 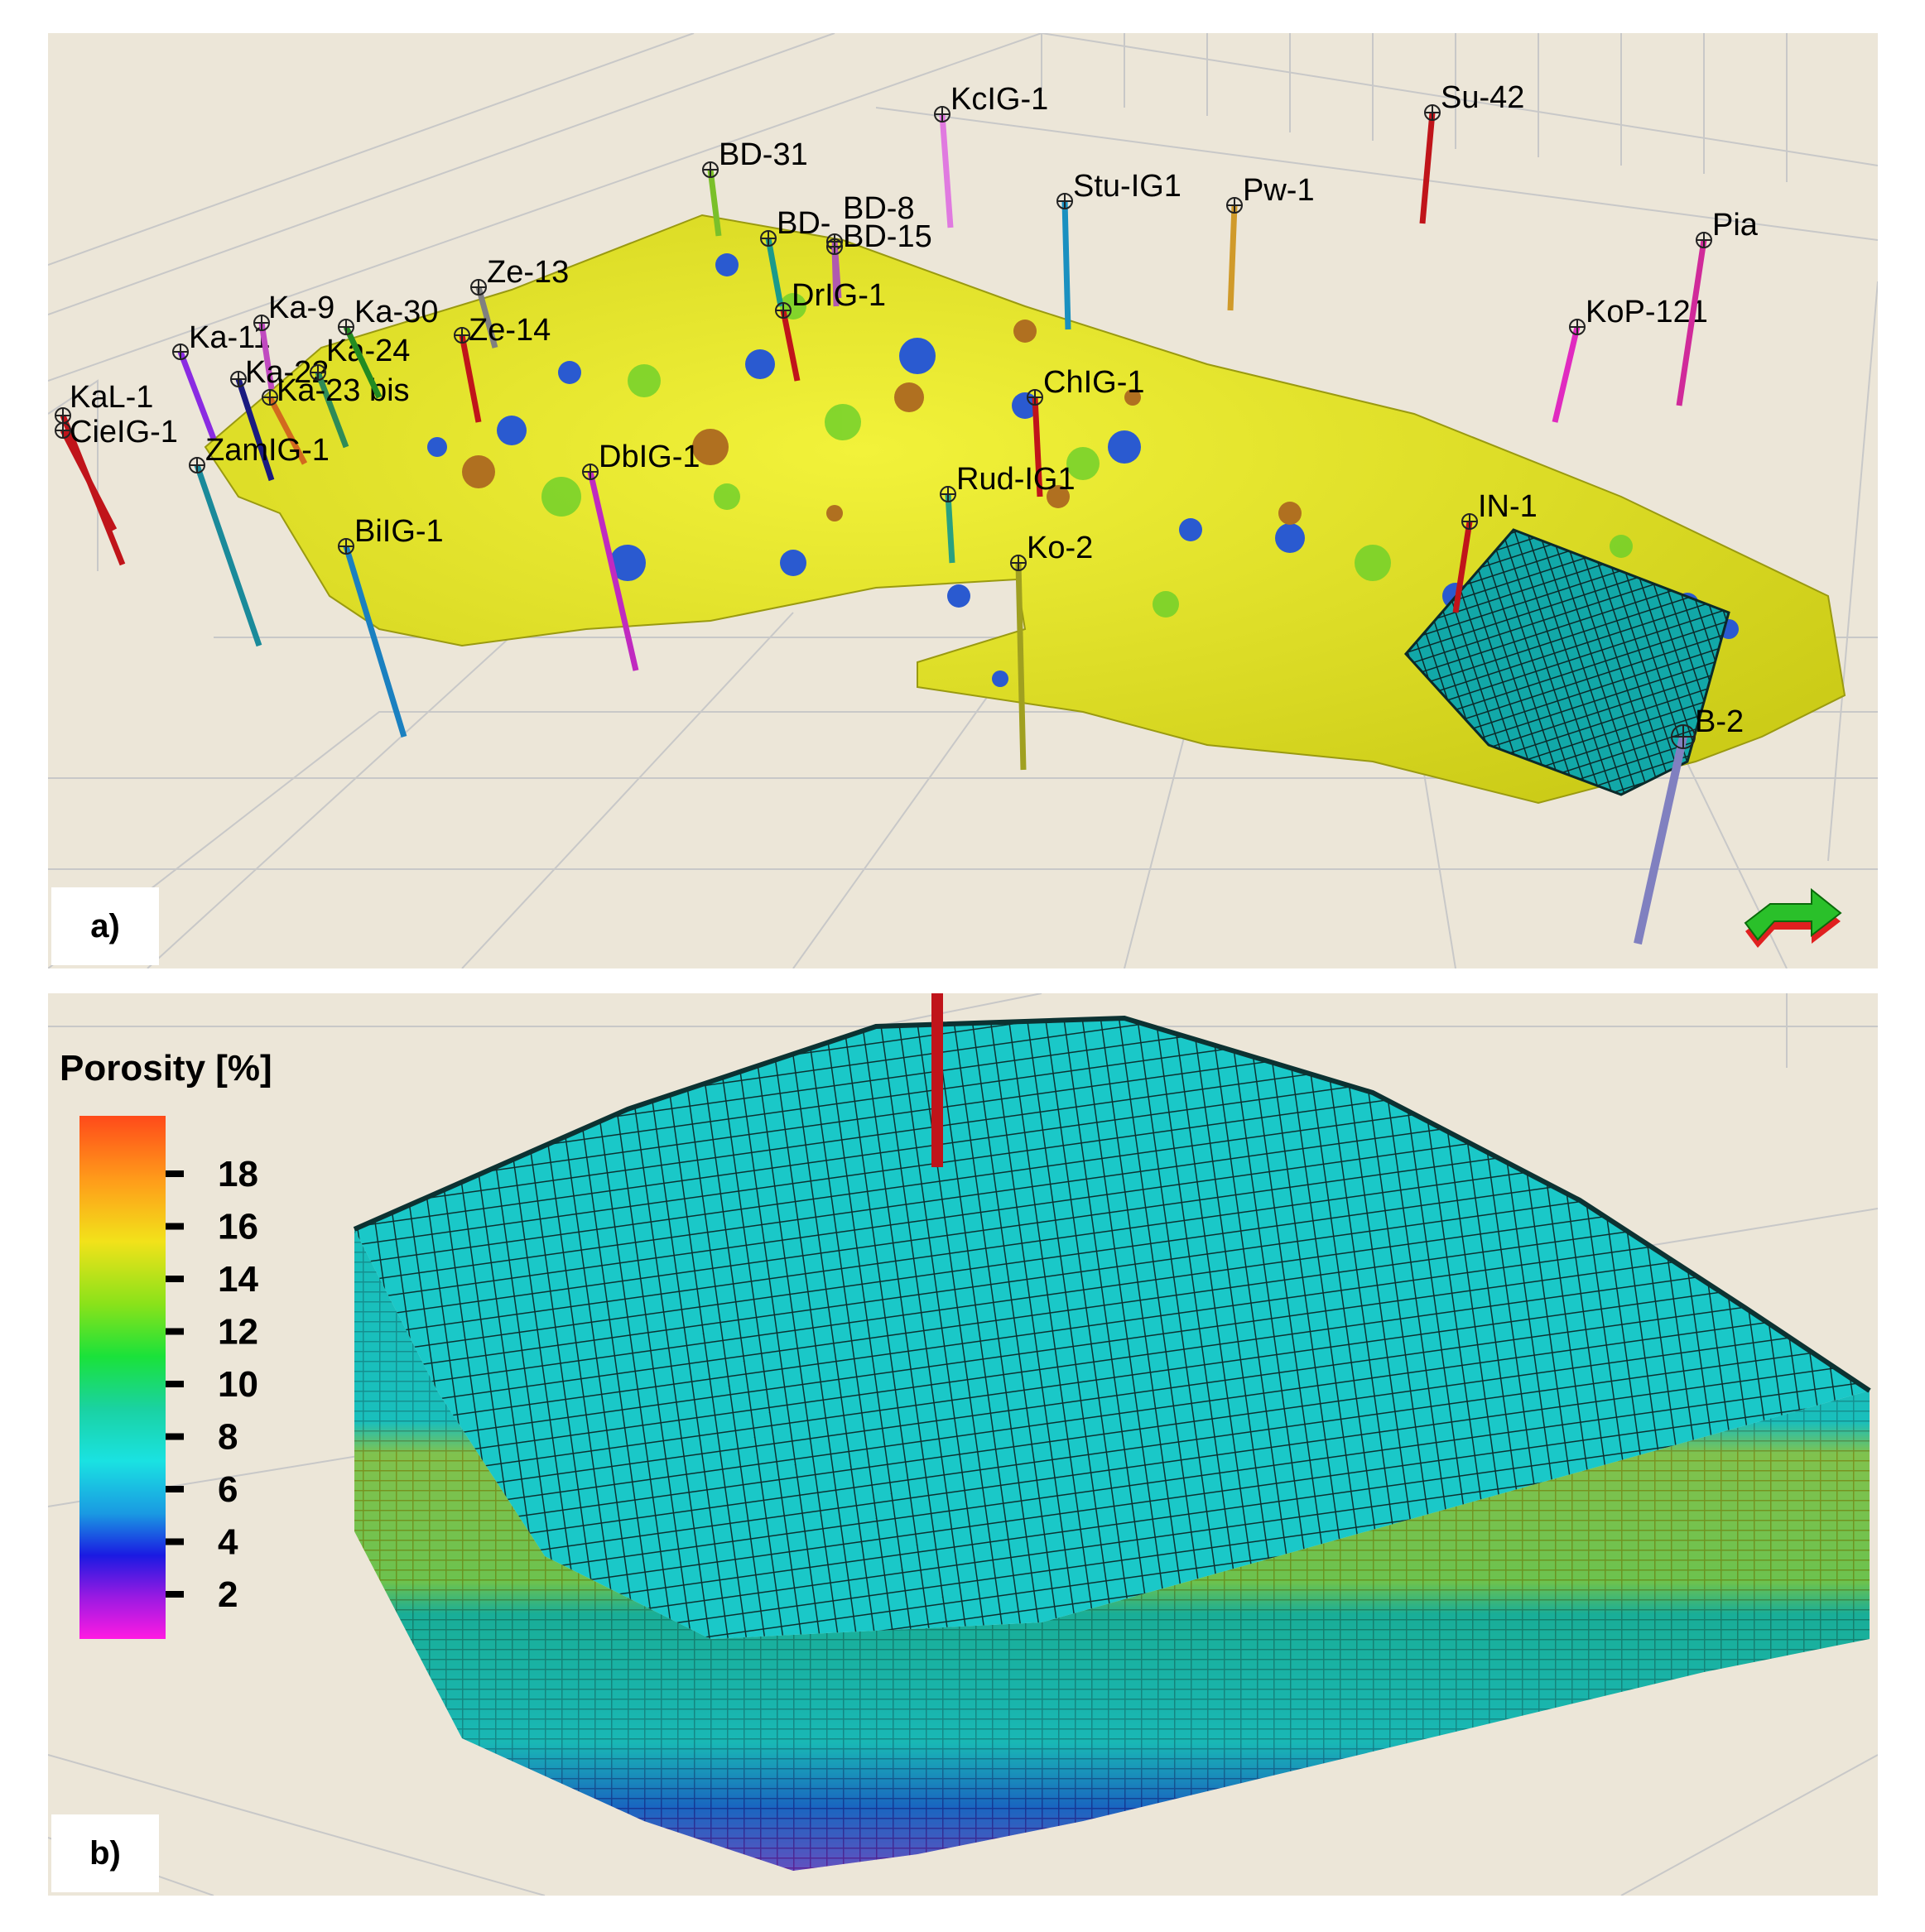 I want to click on well: KoP-121, so click(x=1630, y=359).